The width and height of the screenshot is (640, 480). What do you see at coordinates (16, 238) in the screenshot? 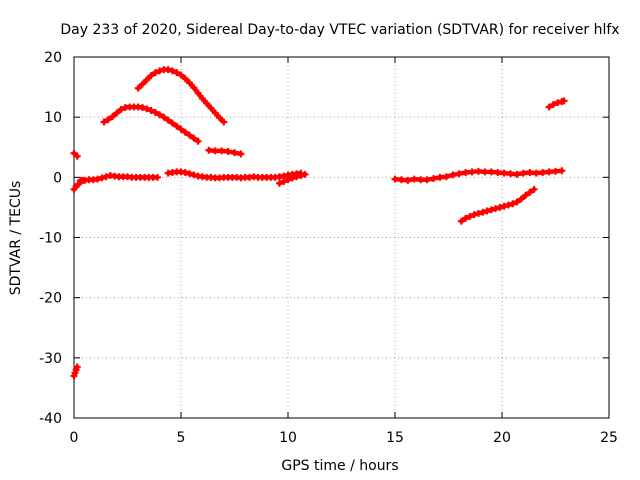
I see `y-axis-label: SDTVAR / TECUs` at bounding box center [16, 238].